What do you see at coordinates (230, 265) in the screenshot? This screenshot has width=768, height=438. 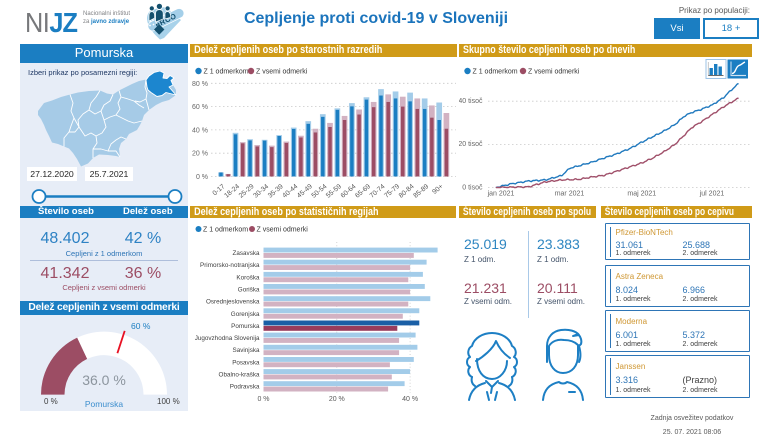 I see `svg-text: Primorsko-notranjska` at bounding box center [230, 265].